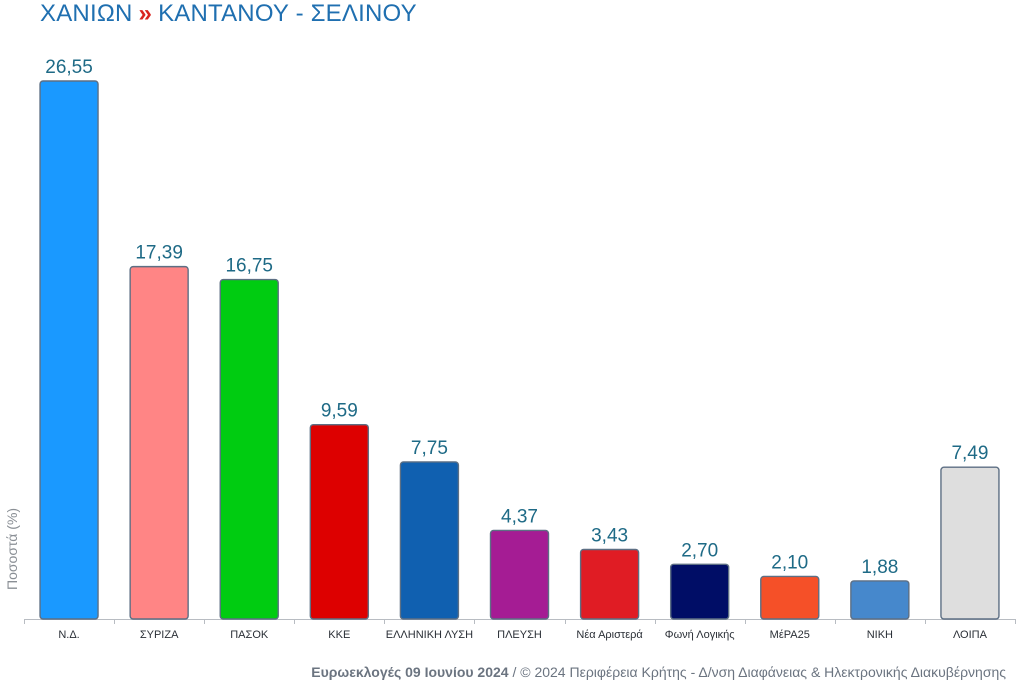 This screenshot has width=1024, height=683. What do you see at coordinates (69, 67) in the screenshot?
I see `data-label: 26,55` at bounding box center [69, 67].